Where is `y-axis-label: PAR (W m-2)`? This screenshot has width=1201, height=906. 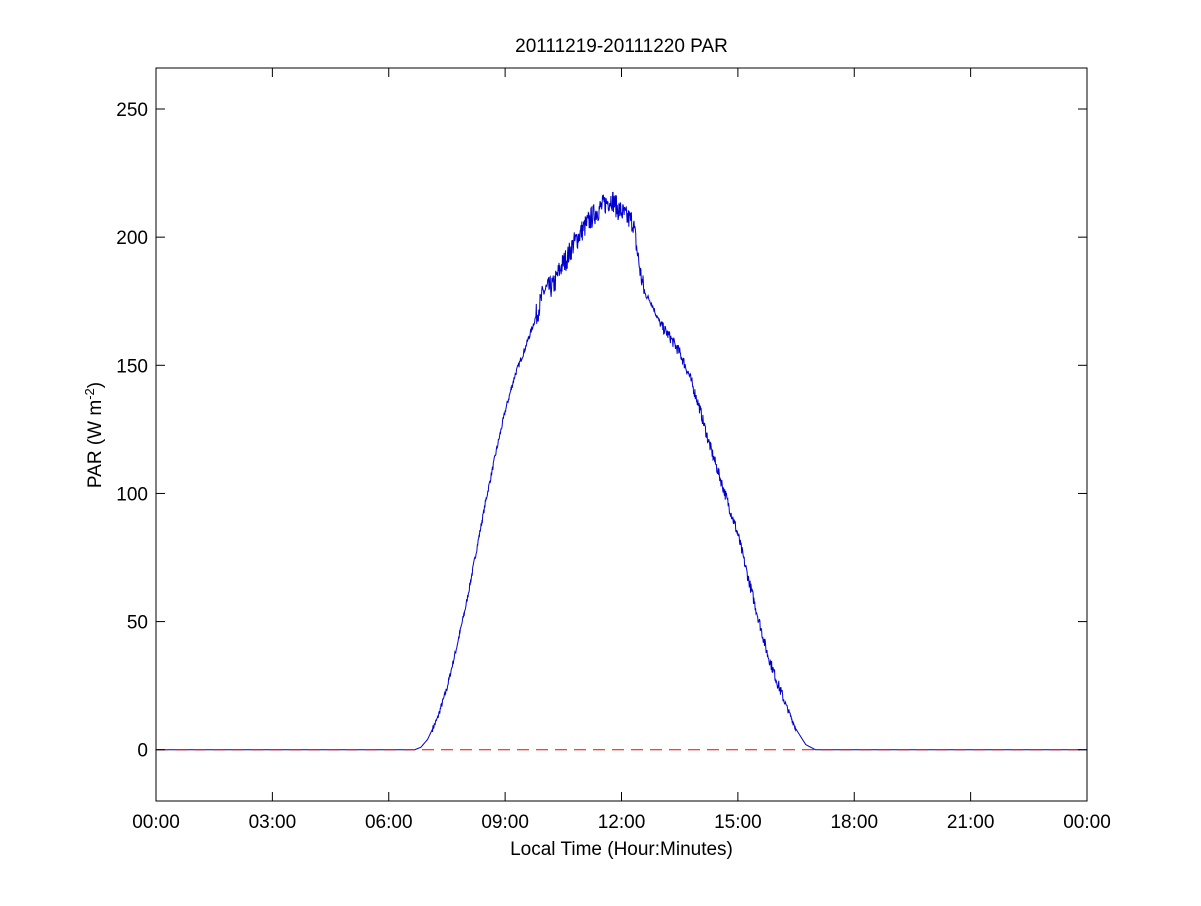 y-axis-label: PAR (W m-2) is located at coordinates (94, 435).